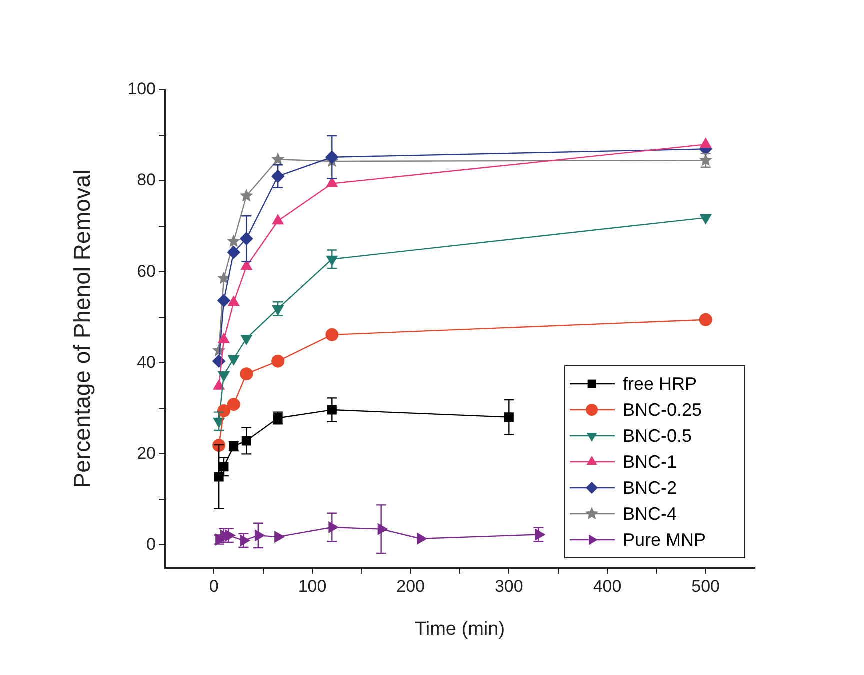  What do you see at coordinates (82, 329) in the screenshot?
I see `y-axis-title: Percentage of Phenol Removal` at bounding box center [82, 329].